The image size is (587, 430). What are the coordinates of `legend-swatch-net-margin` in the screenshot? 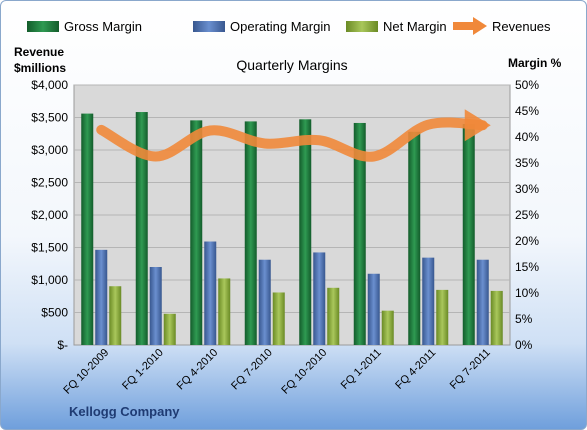 It's located at (362, 26).